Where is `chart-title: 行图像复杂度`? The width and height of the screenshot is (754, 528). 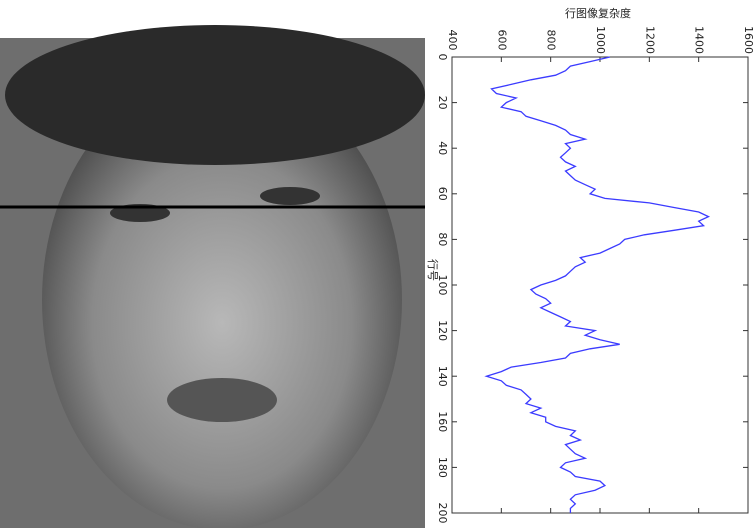 chart-title: 行图像复杂度 is located at coordinates (598, 13).